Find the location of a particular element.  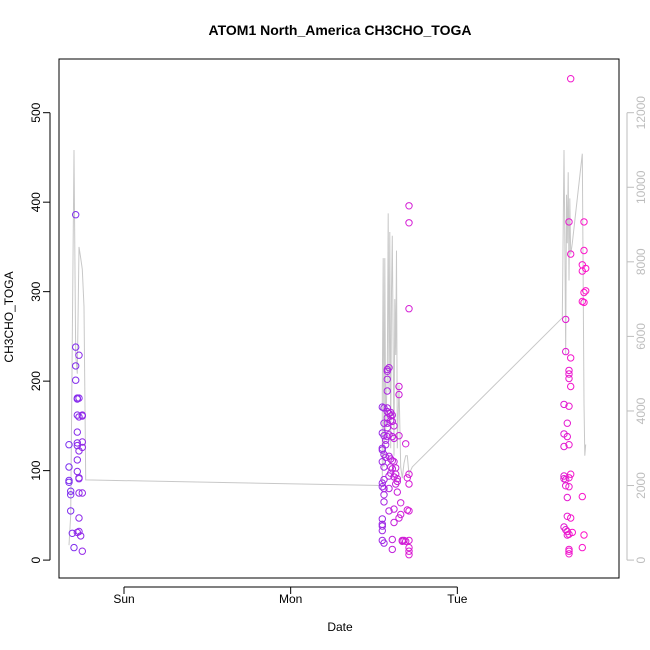

x-axis-title: Date is located at coordinates (340, 627).